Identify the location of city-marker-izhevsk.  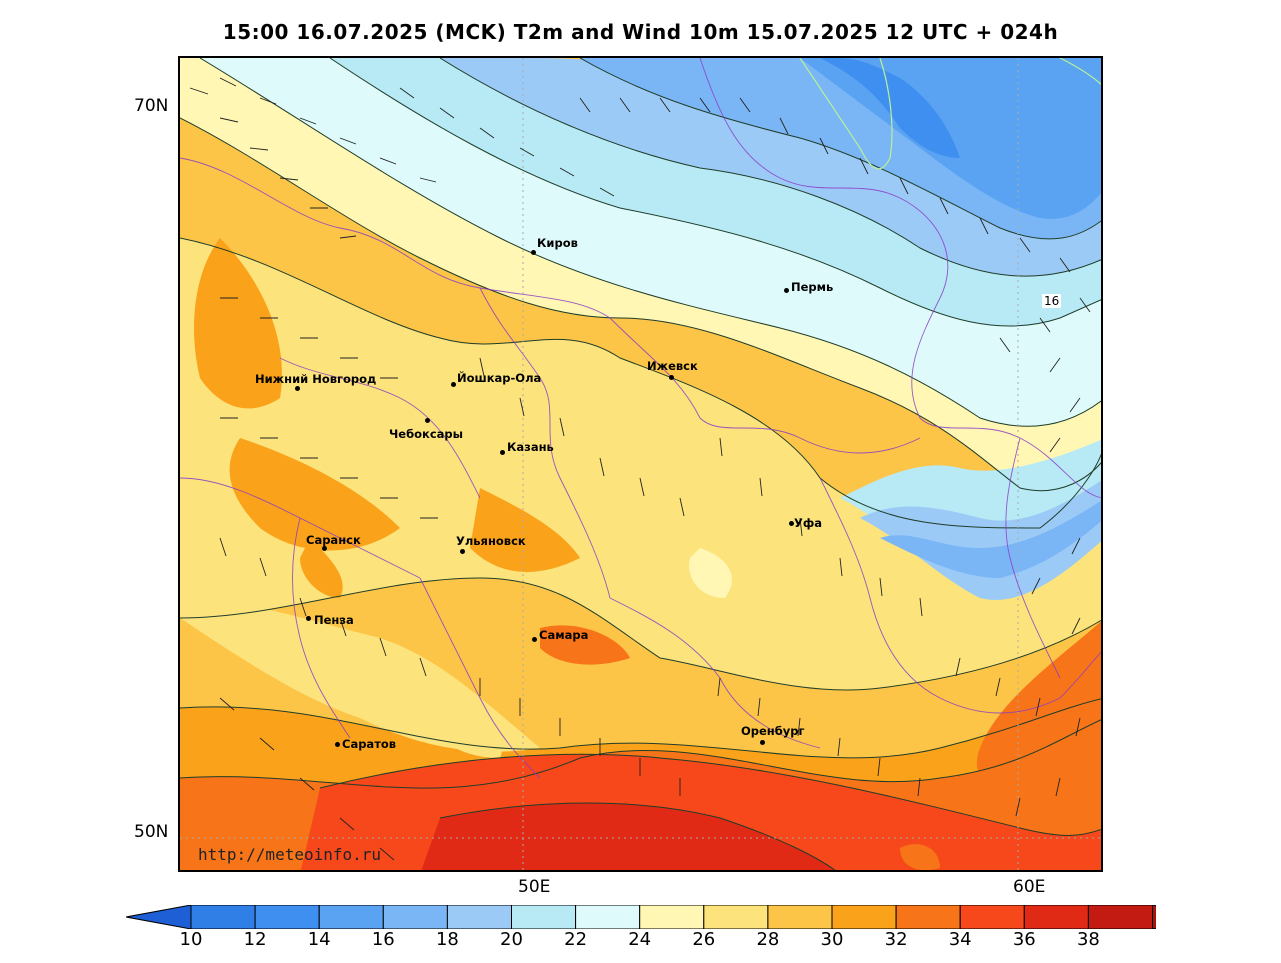
(671, 377).